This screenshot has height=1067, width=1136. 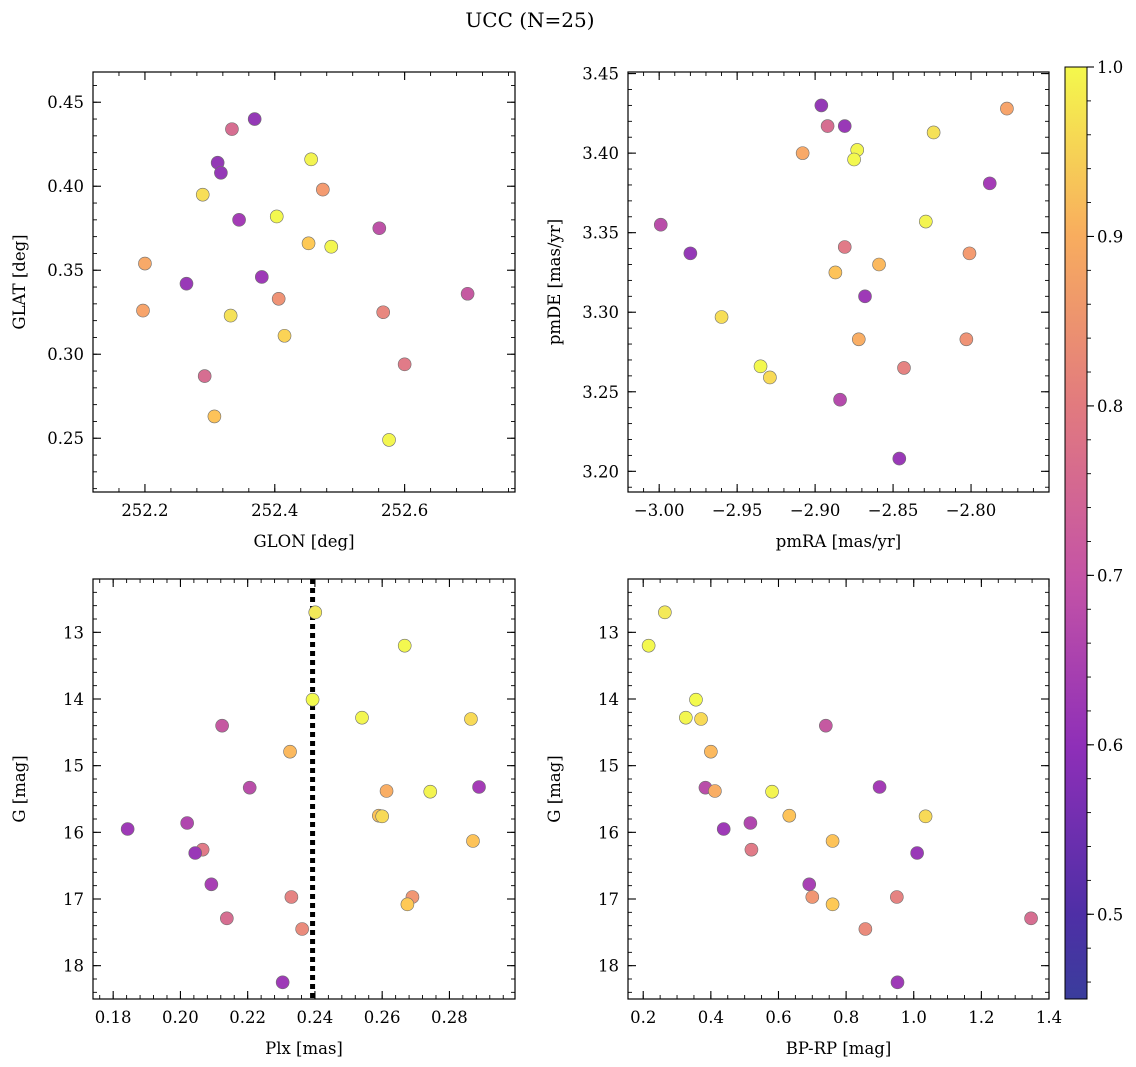 I want to click on x-tick-label: 252.6, so click(x=404, y=510).